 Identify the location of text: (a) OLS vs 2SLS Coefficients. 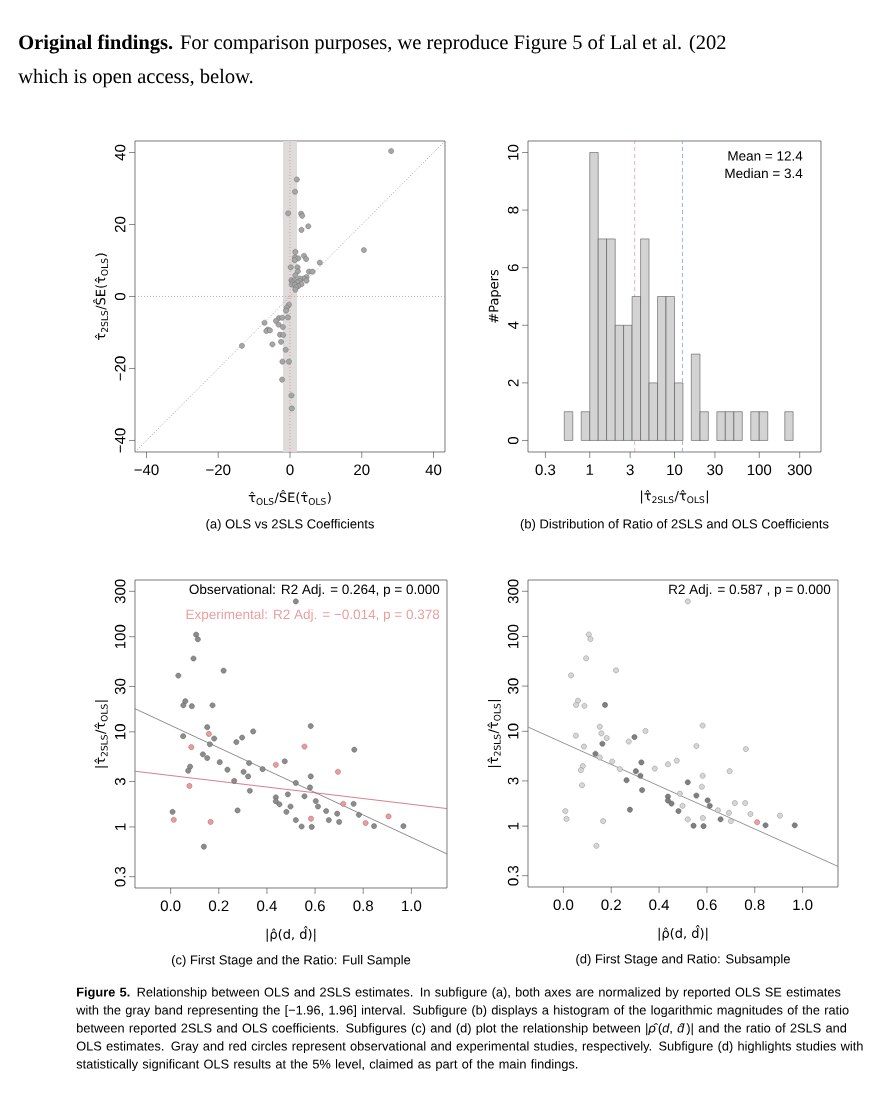
(290, 525).